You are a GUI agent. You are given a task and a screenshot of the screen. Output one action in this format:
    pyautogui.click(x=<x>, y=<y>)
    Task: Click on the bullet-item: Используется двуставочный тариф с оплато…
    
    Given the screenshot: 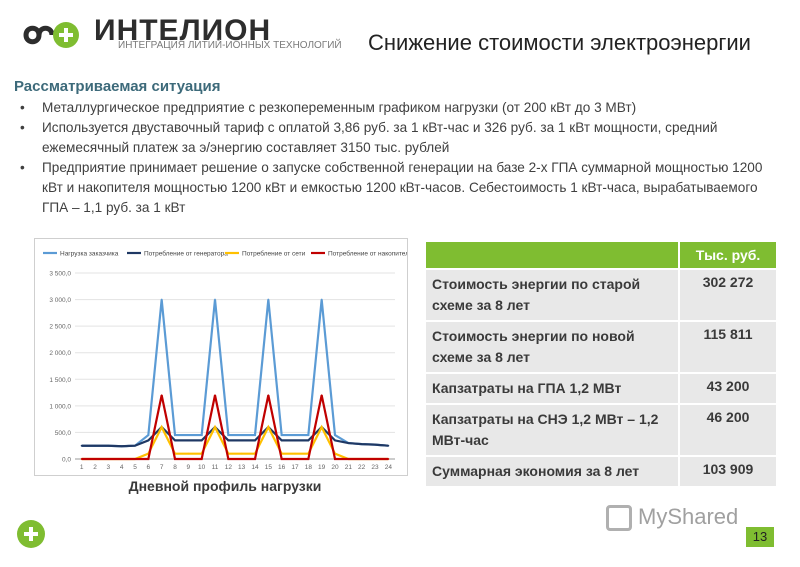 What is the action you would take?
    pyautogui.click(x=402, y=138)
    